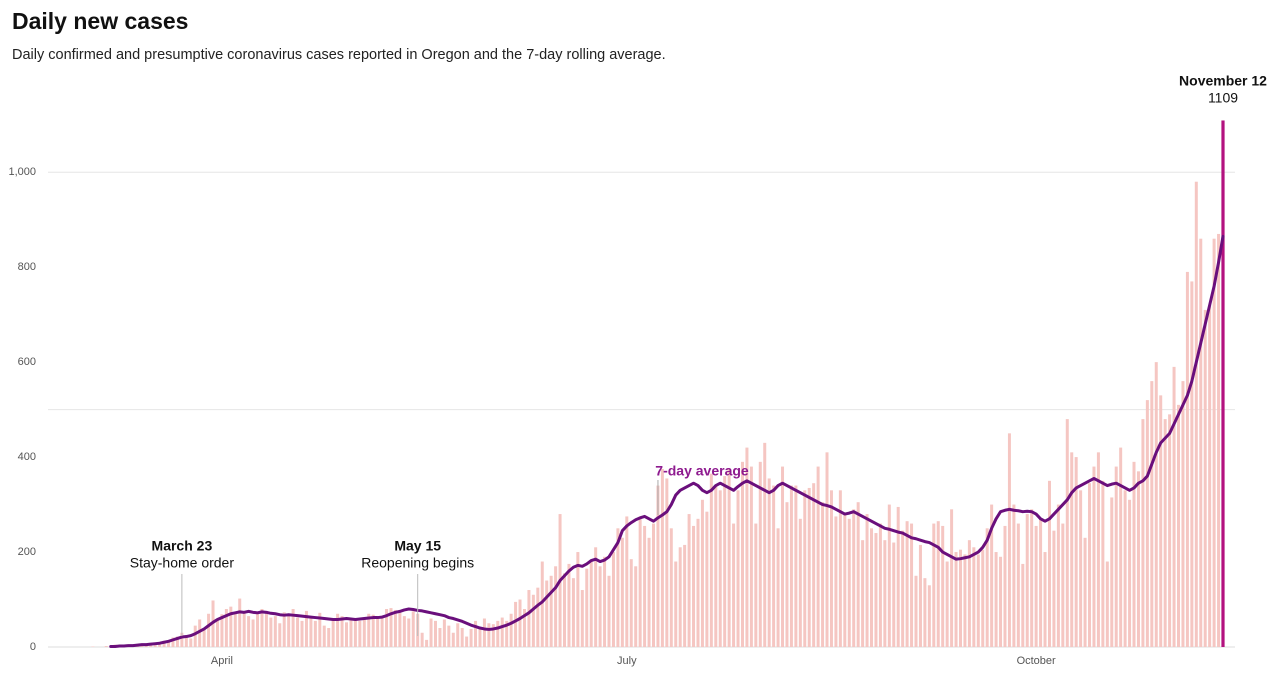 This screenshot has height=682, width=1280. Describe the element at coordinates (417, 563) in the screenshot. I see `annotation-text: Reopening begins` at that location.